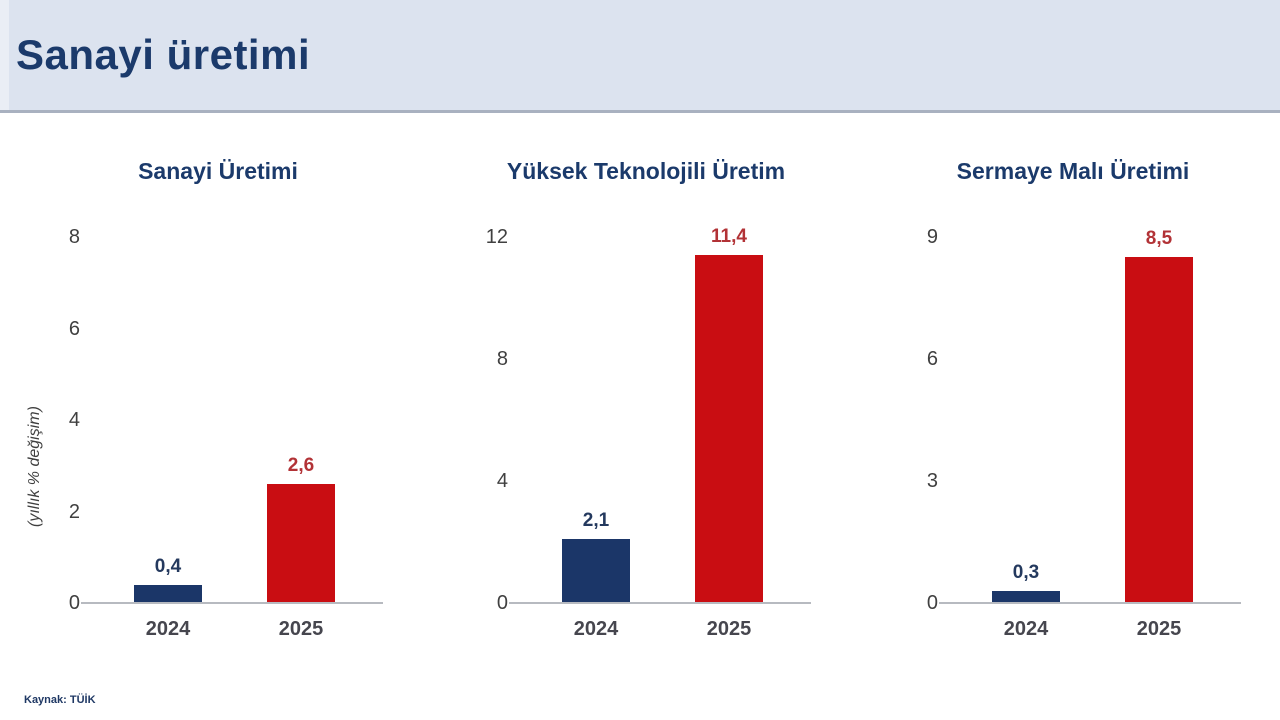 The image size is (1280, 720). What do you see at coordinates (1073, 171) in the screenshot?
I see `chart-title: Sermaye Malı Üretimi` at bounding box center [1073, 171].